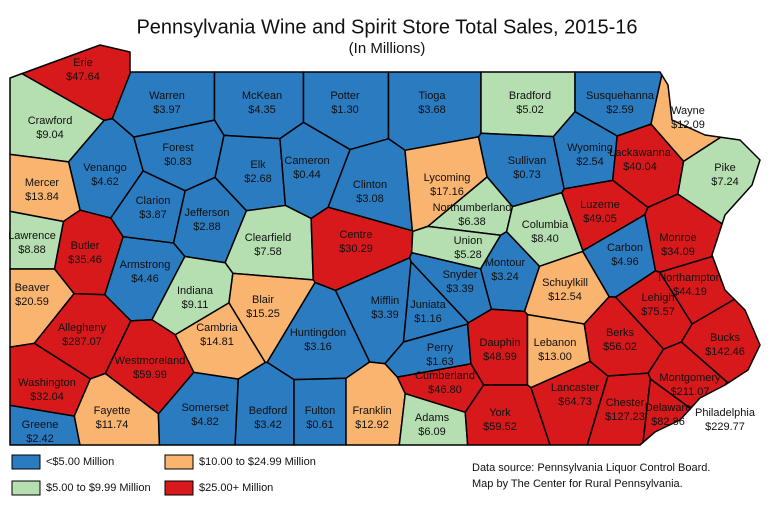 This screenshot has height=514, width=774. I want to click on county-name: Delaware, so click(668, 408).